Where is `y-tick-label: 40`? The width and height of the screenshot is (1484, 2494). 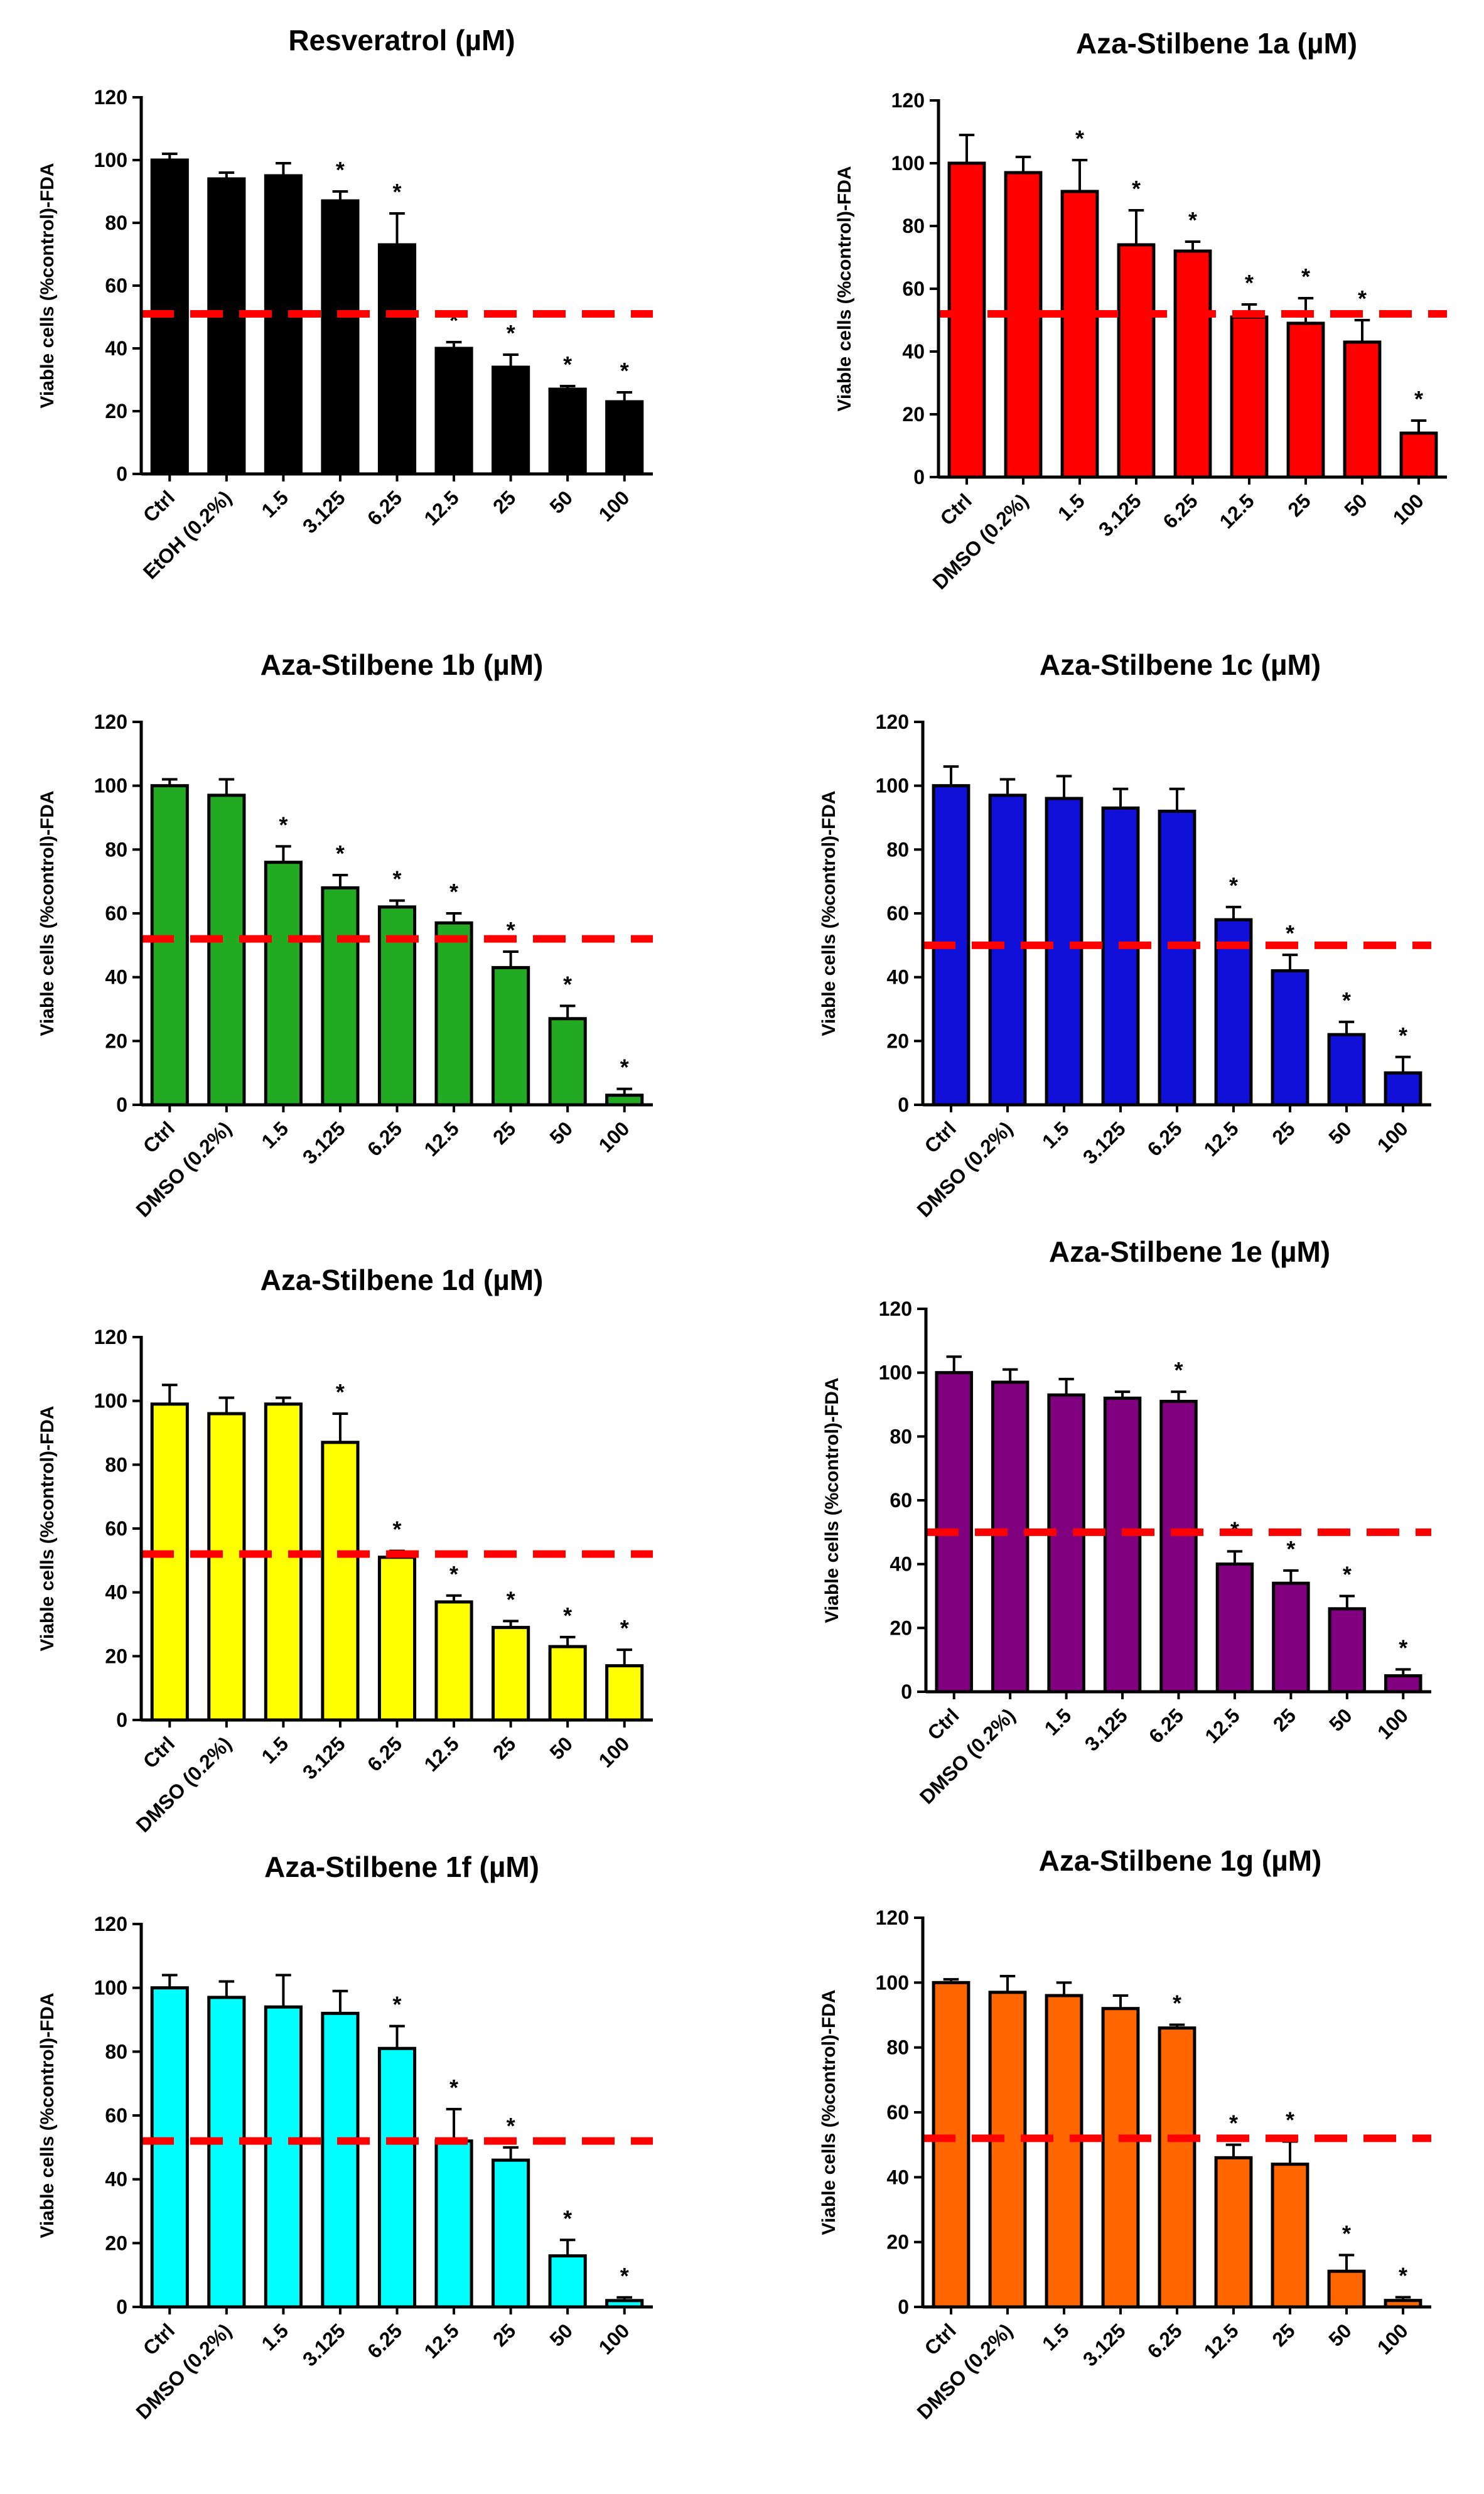 y-tick-label: 40 is located at coordinates (116, 2179).